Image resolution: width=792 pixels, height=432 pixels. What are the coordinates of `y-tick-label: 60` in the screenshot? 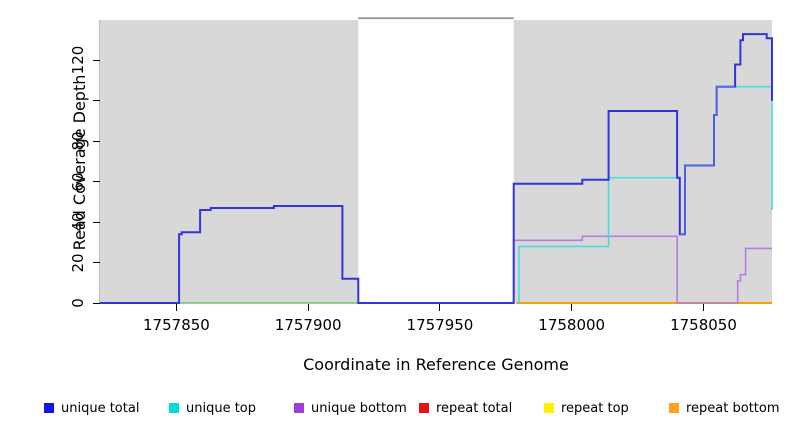 It's located at (78, 182).